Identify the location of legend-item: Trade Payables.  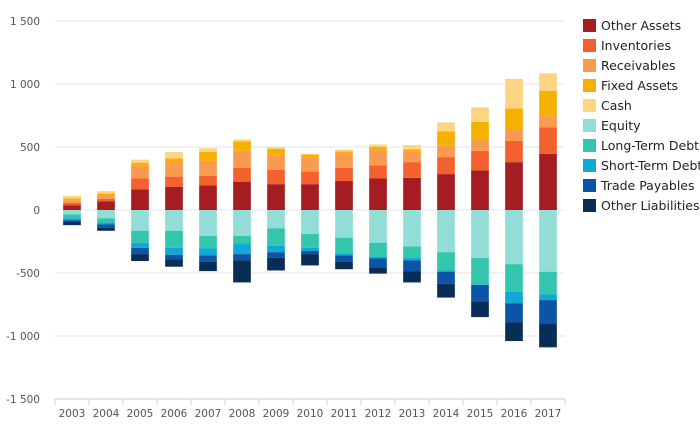
(639, 185).